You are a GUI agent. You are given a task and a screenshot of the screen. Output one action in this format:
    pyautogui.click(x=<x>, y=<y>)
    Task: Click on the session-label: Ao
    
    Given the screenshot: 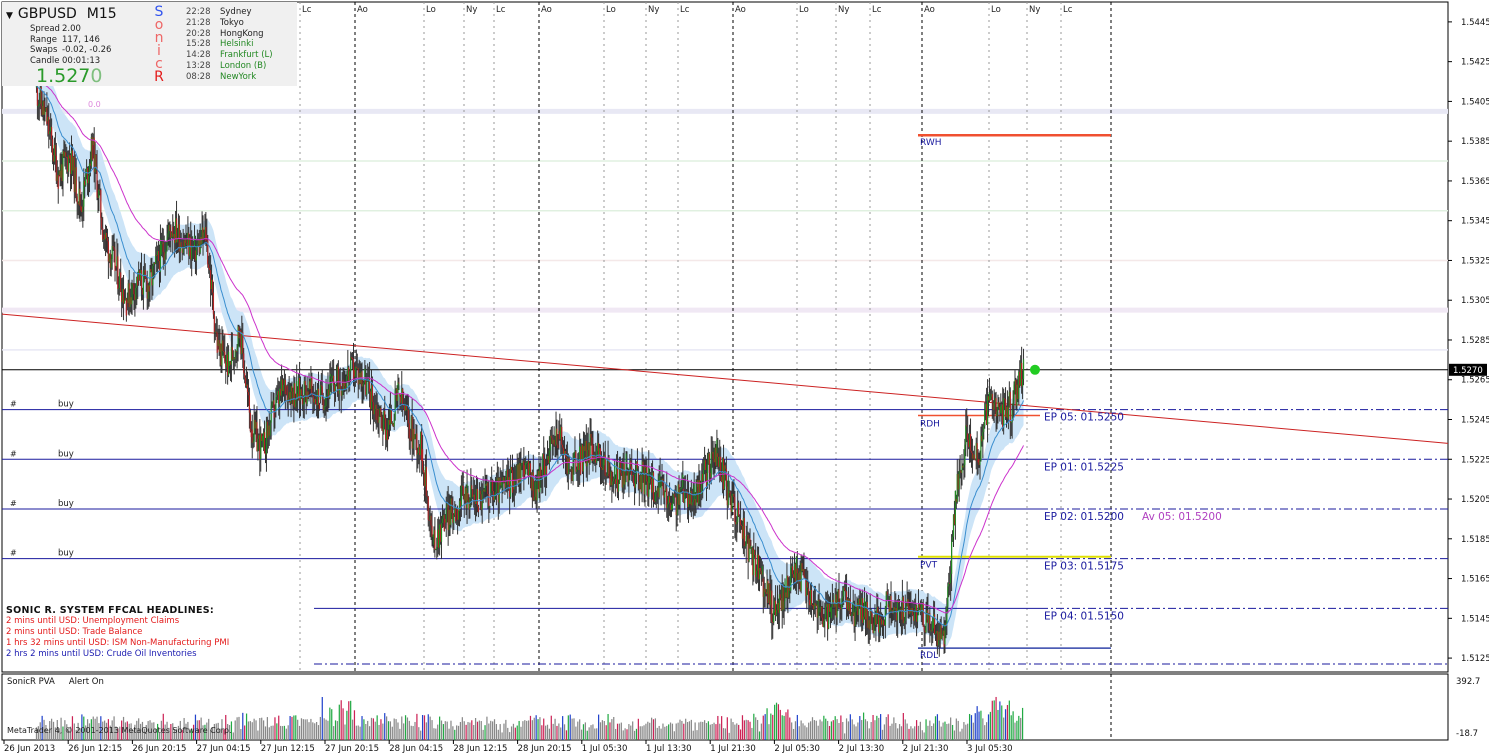 What is the action you would take?
    pyautogui.click(x=546, y=10)
    